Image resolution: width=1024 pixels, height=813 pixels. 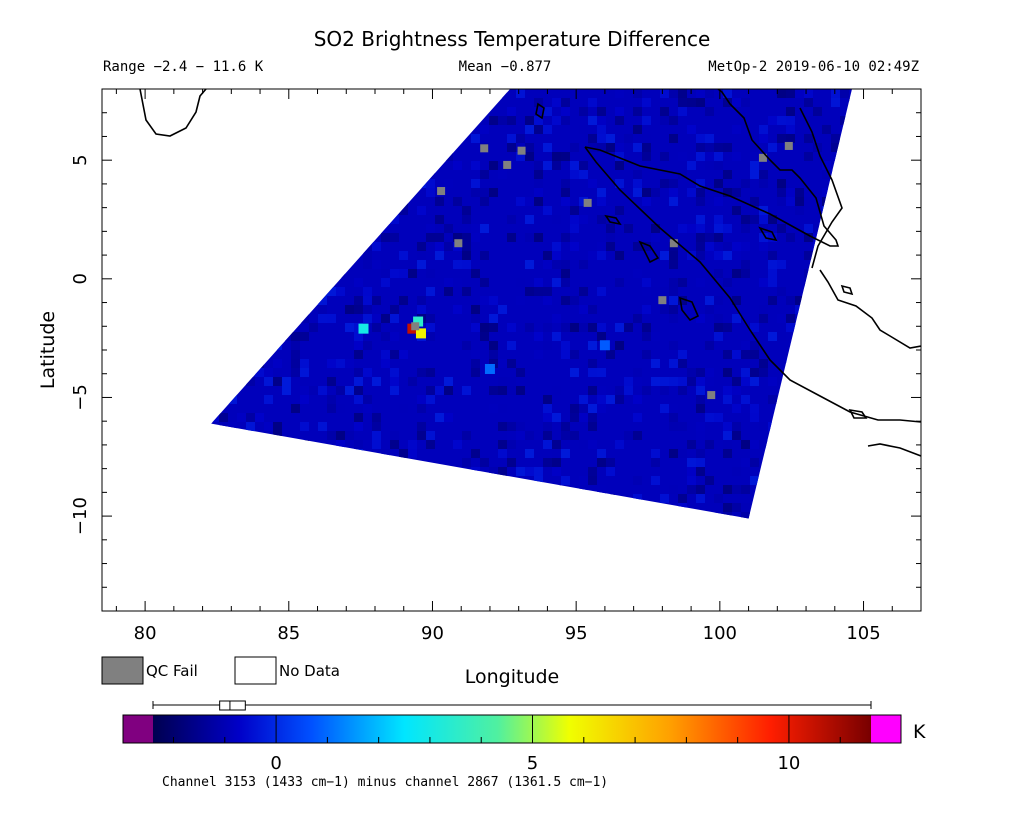 What do you see at coordinates (311, 285) in the screenshot?
I see `feature-plume-1c` at bounding box center [311, 285].